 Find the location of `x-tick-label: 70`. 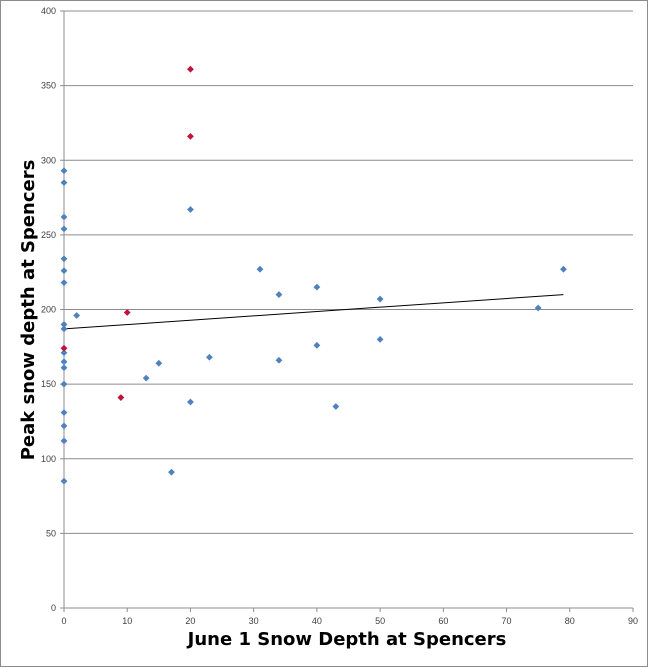

x-tick-label: 70 is located at coordinates (507, 621).